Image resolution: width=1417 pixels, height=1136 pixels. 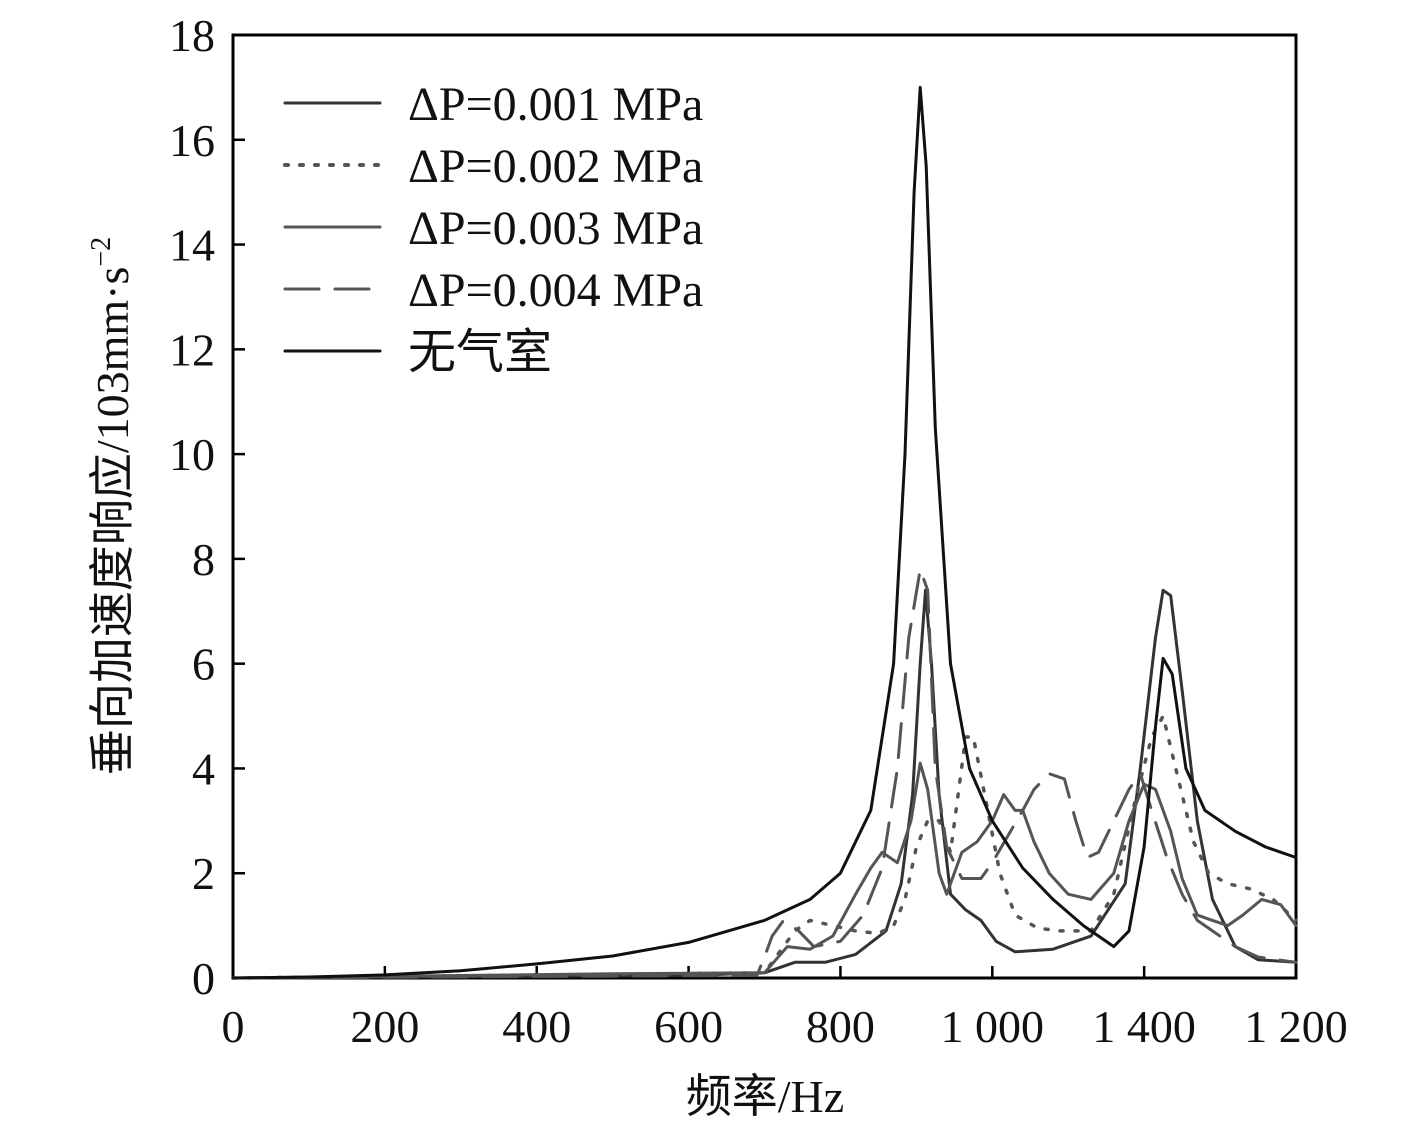 I want to click on y-tick-label: 18, so click(x=192, y=35).